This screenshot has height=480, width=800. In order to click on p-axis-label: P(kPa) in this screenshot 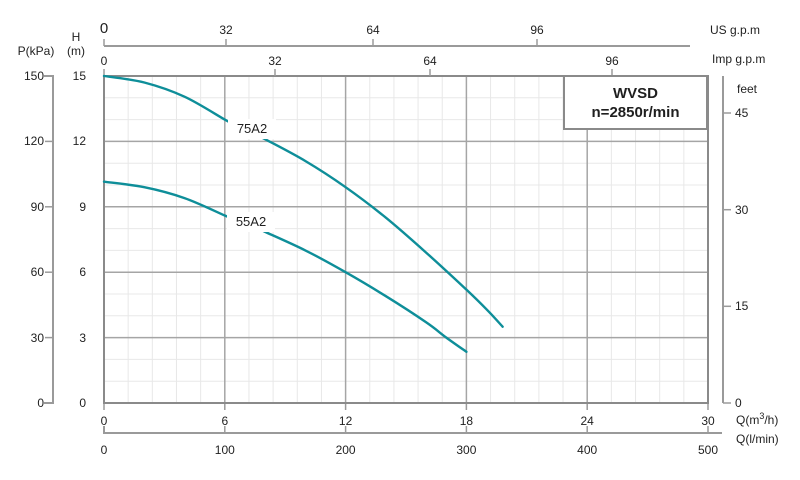, I will do `click(36, 51)`.